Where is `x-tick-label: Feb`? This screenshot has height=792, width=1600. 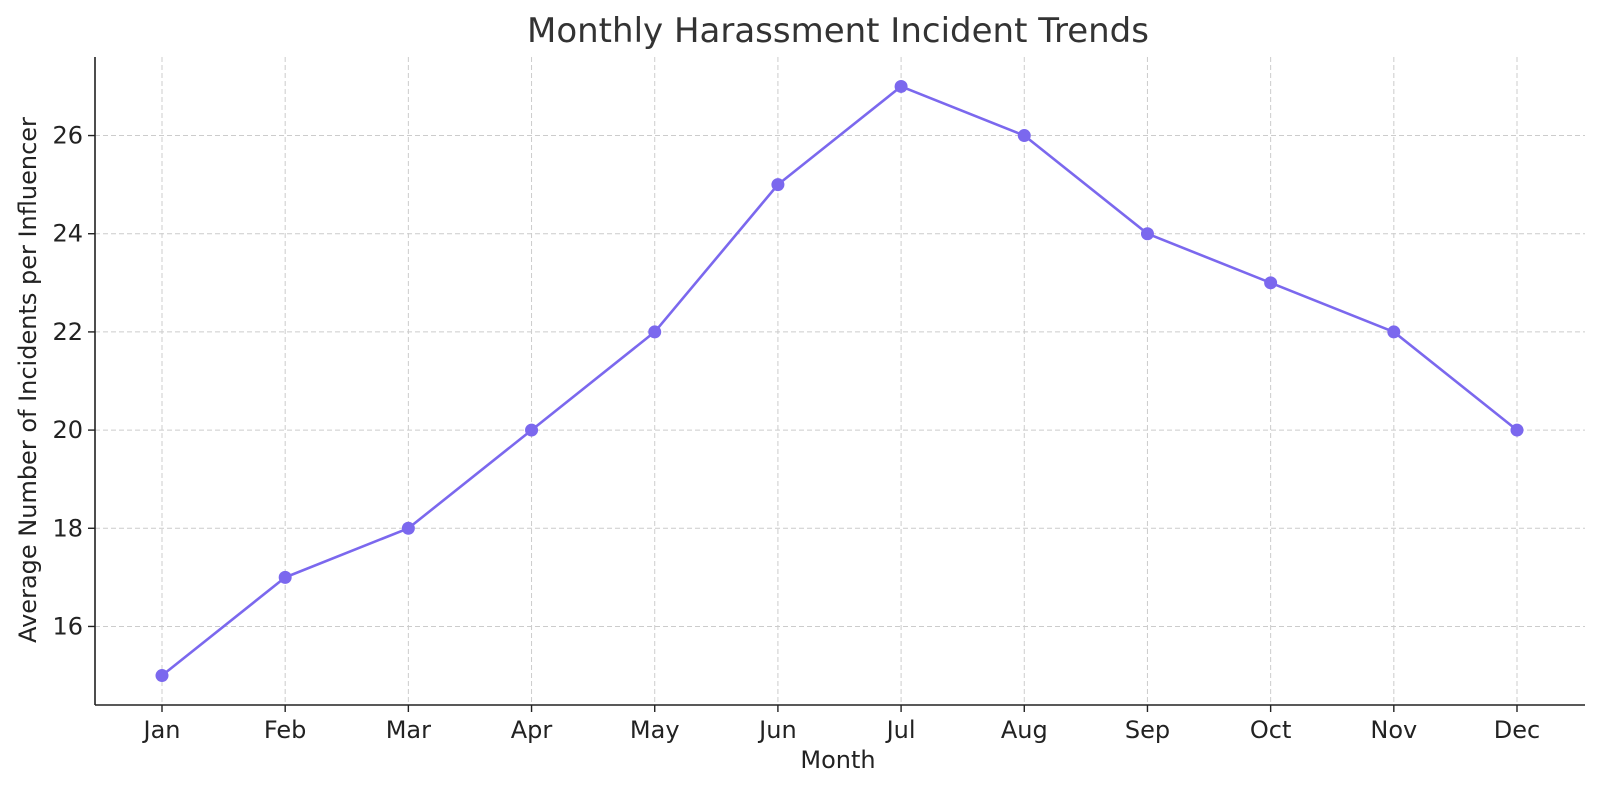 x-tick-label: Feb is located at coordinates (285, 730).